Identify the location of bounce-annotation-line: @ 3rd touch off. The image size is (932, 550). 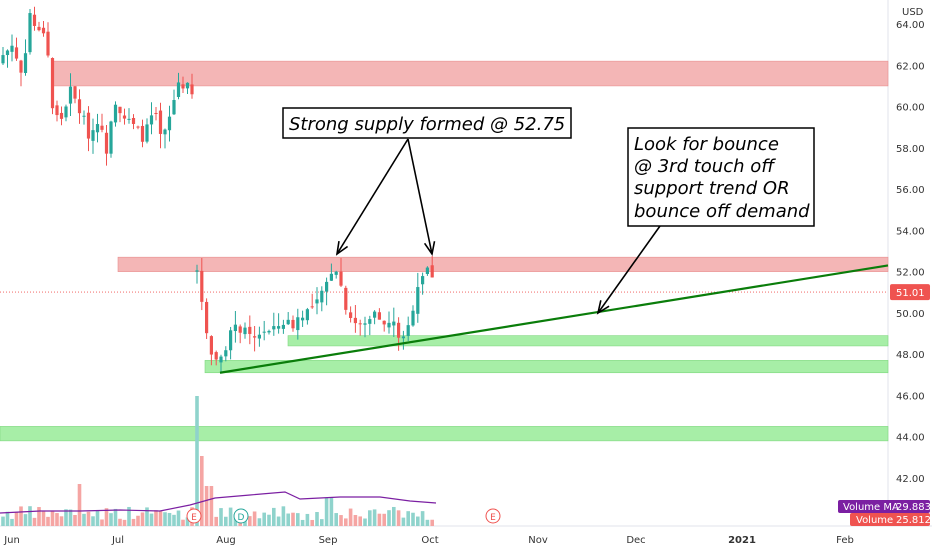
(705, 166).